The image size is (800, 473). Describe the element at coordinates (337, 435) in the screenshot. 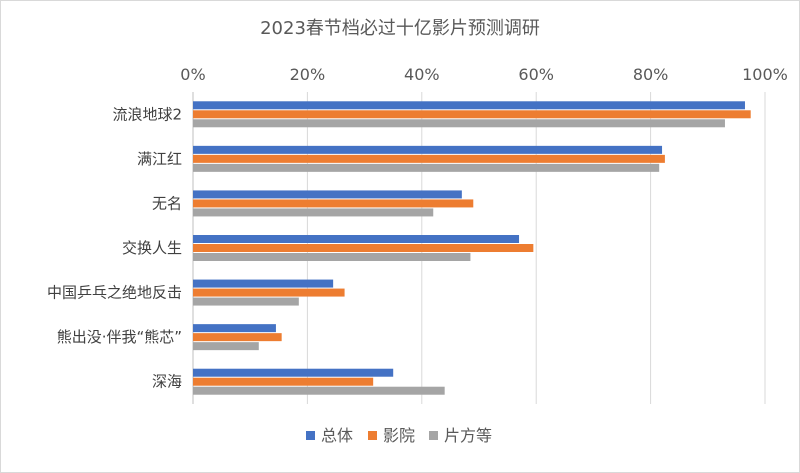

I see `legend-label: 总体` at that location.